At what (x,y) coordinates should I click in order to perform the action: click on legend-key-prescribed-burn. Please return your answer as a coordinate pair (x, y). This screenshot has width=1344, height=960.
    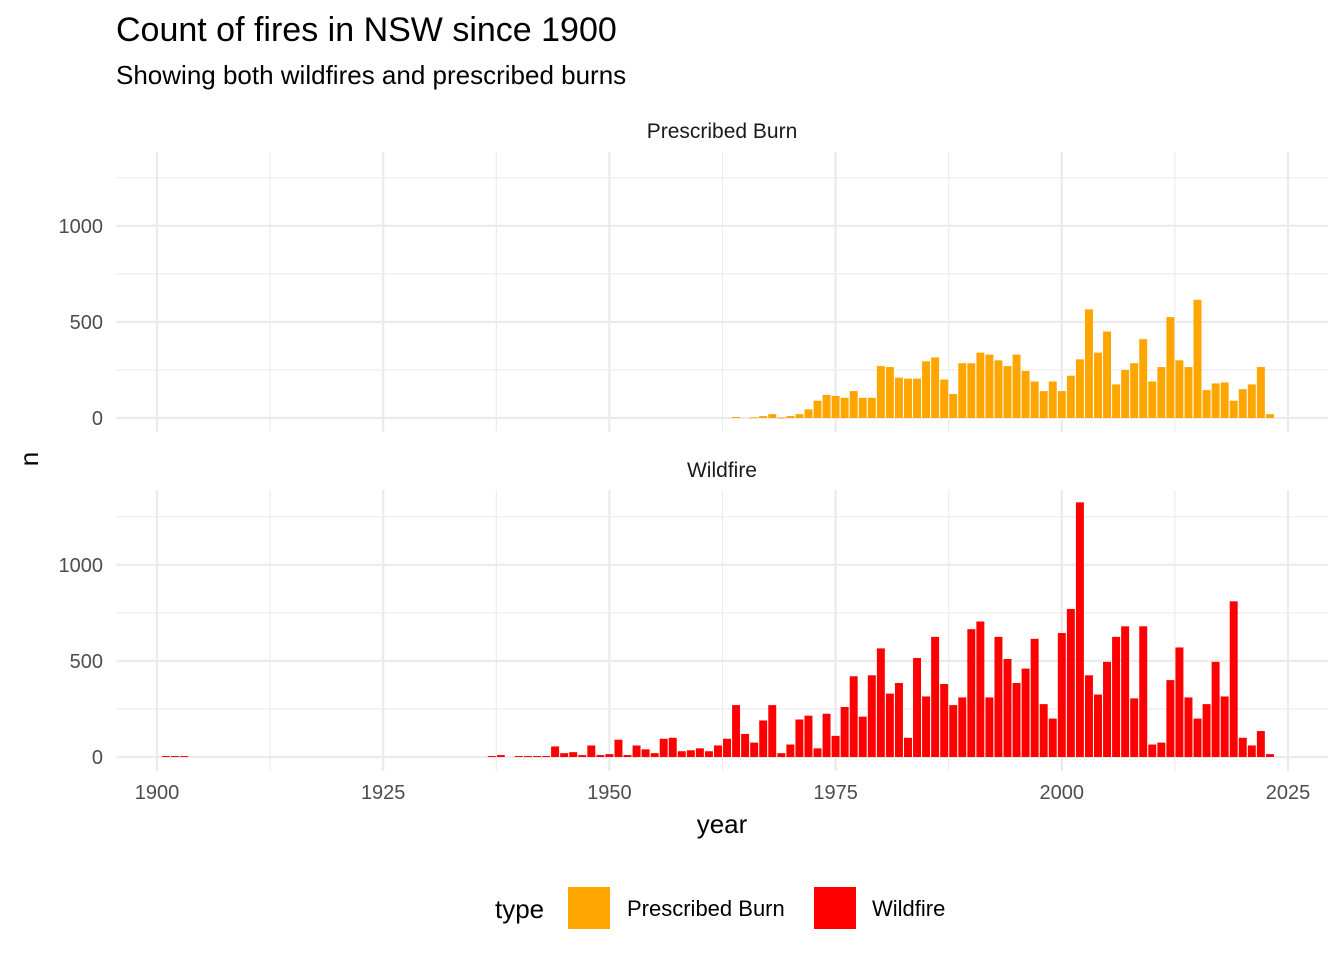
    Looking at the image, I should click on (589, 908).